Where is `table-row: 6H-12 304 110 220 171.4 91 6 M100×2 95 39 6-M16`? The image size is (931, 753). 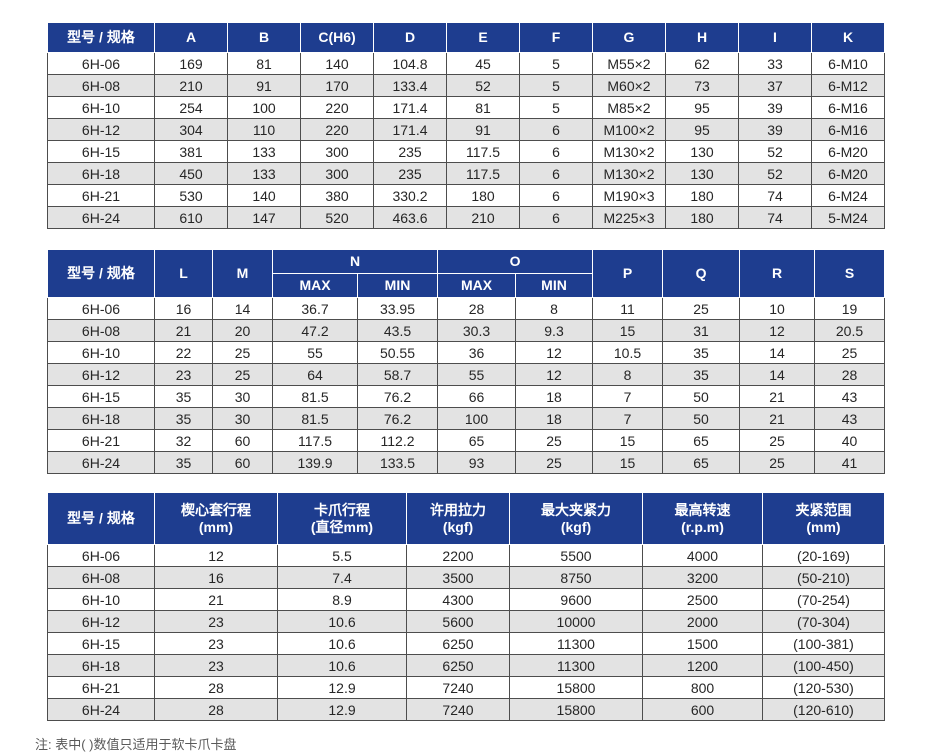 table-row: 6H-12 304 110 220 171.4 91 6 M100×2 95 39 6-M16 is located at coordinates (466, 129).